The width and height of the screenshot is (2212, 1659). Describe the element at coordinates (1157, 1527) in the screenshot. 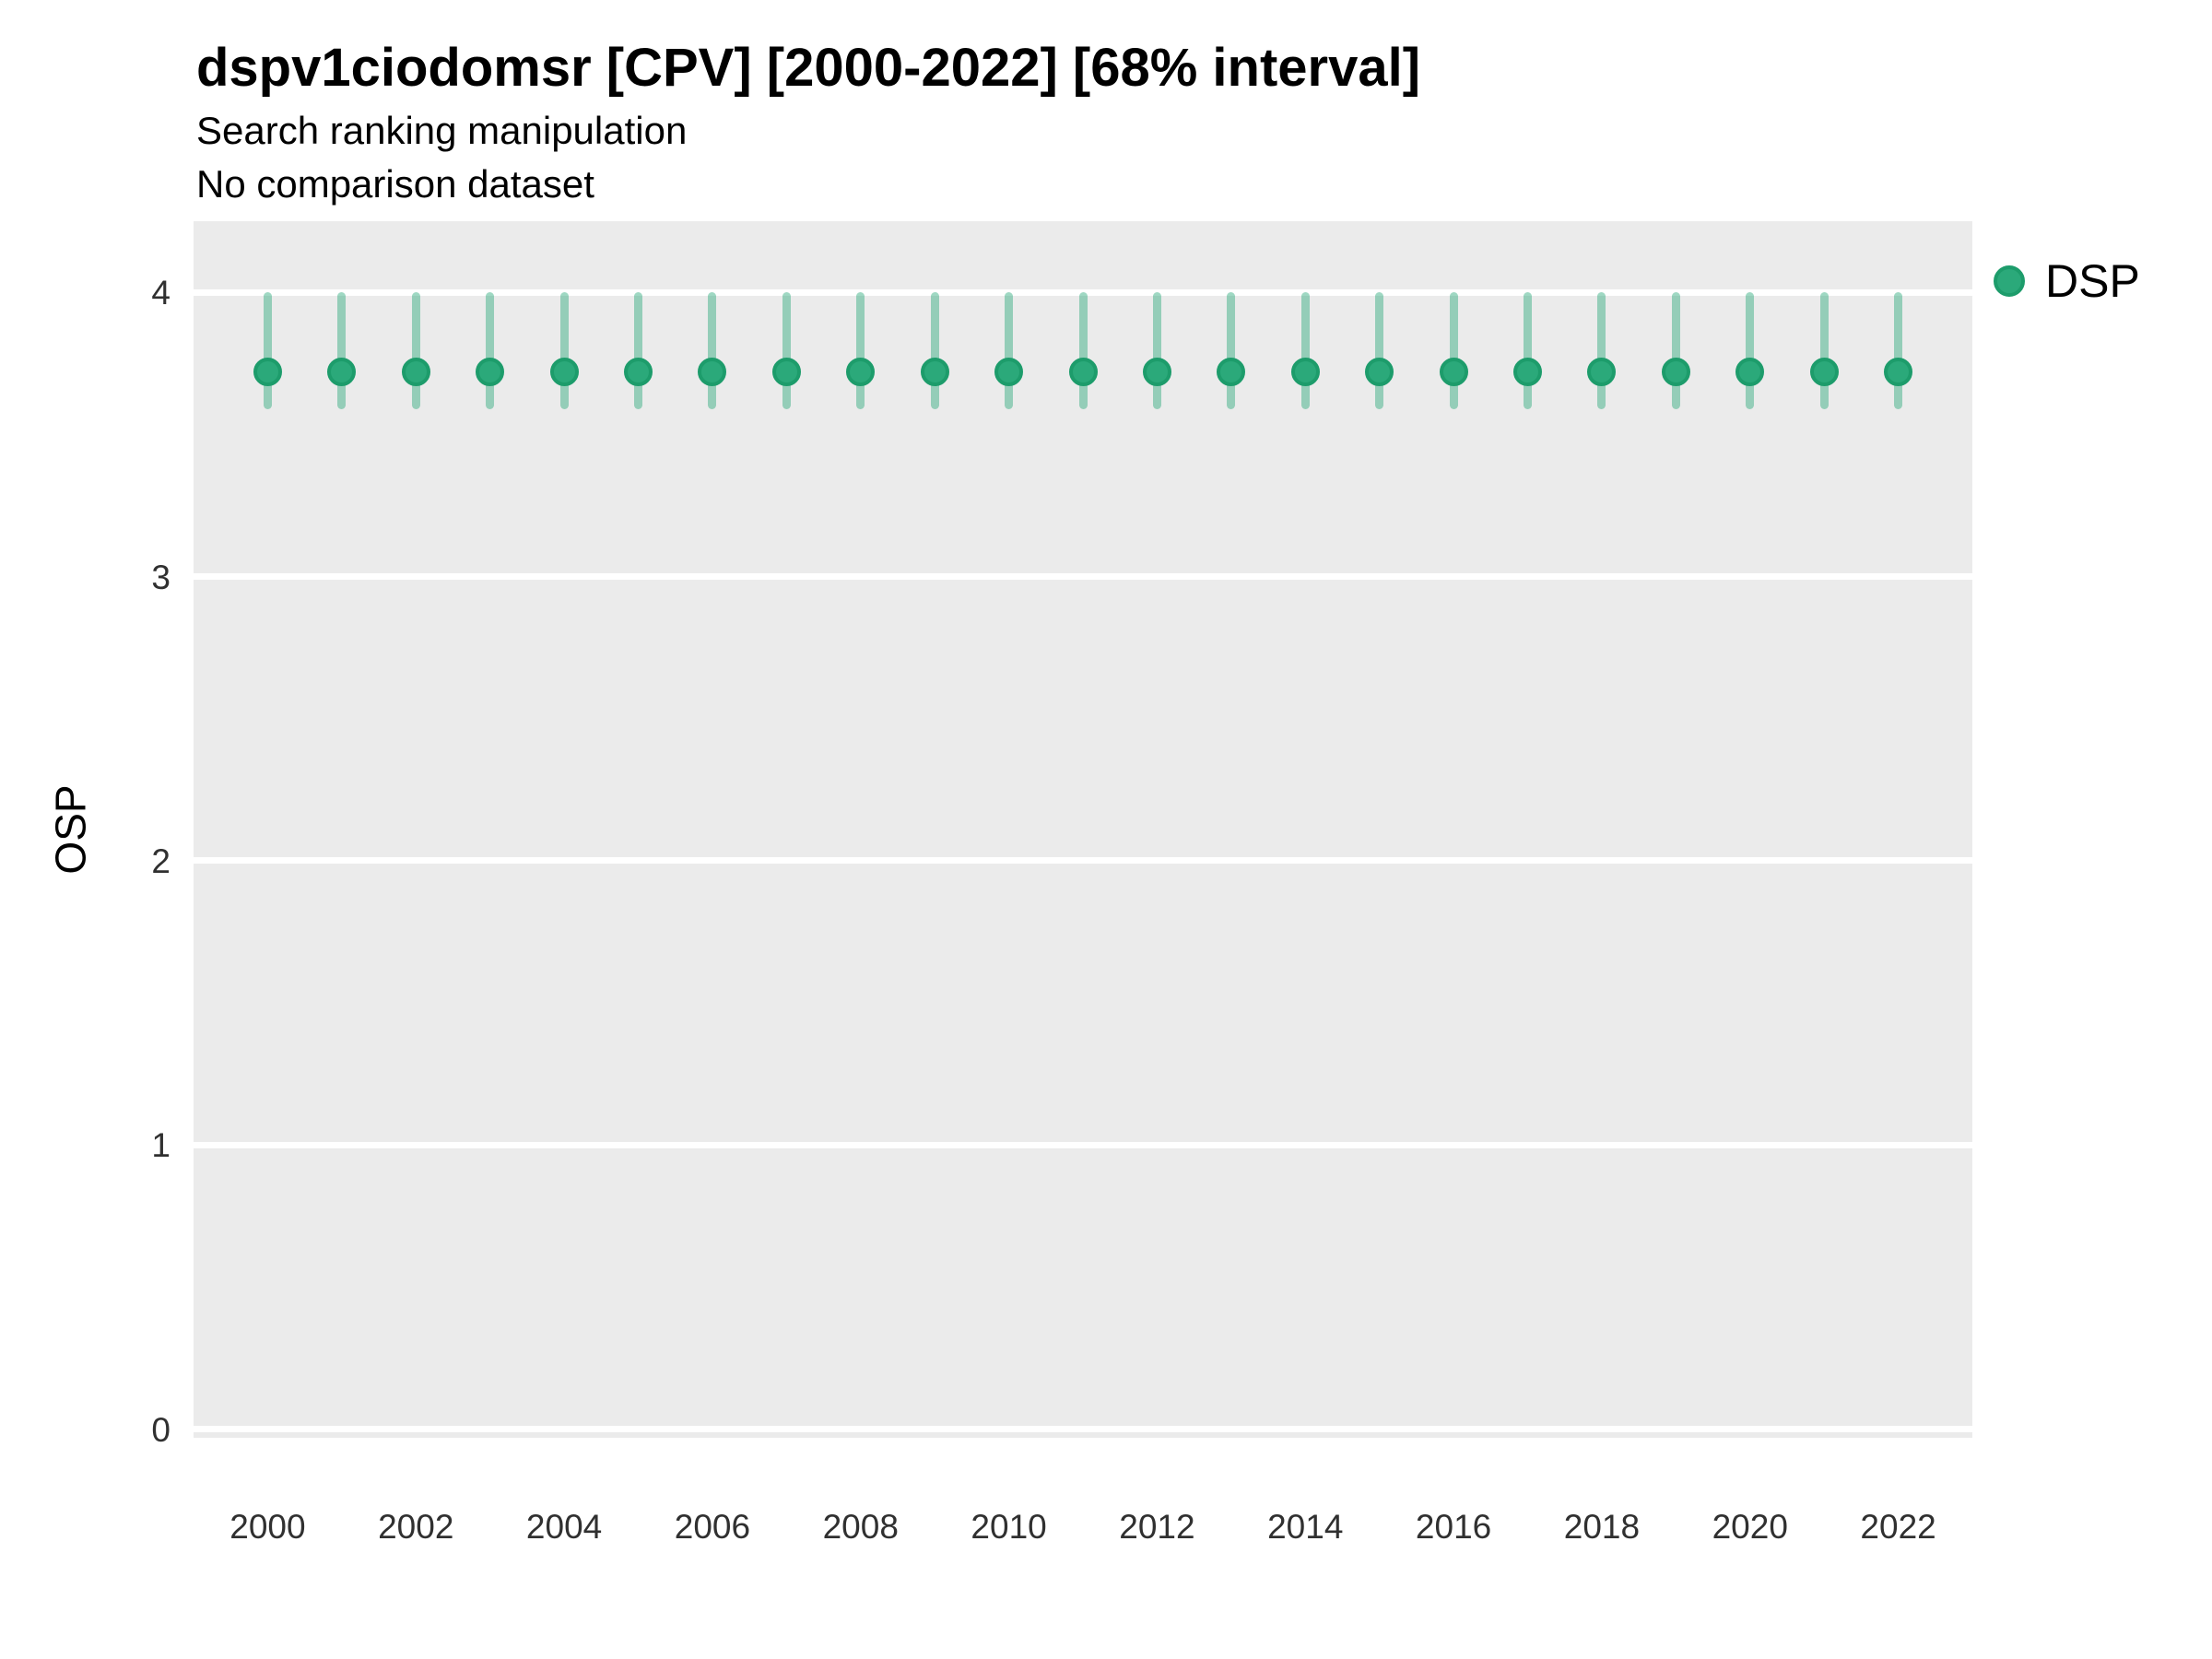

I see `x-tick-label-2012: 2012` at that location.